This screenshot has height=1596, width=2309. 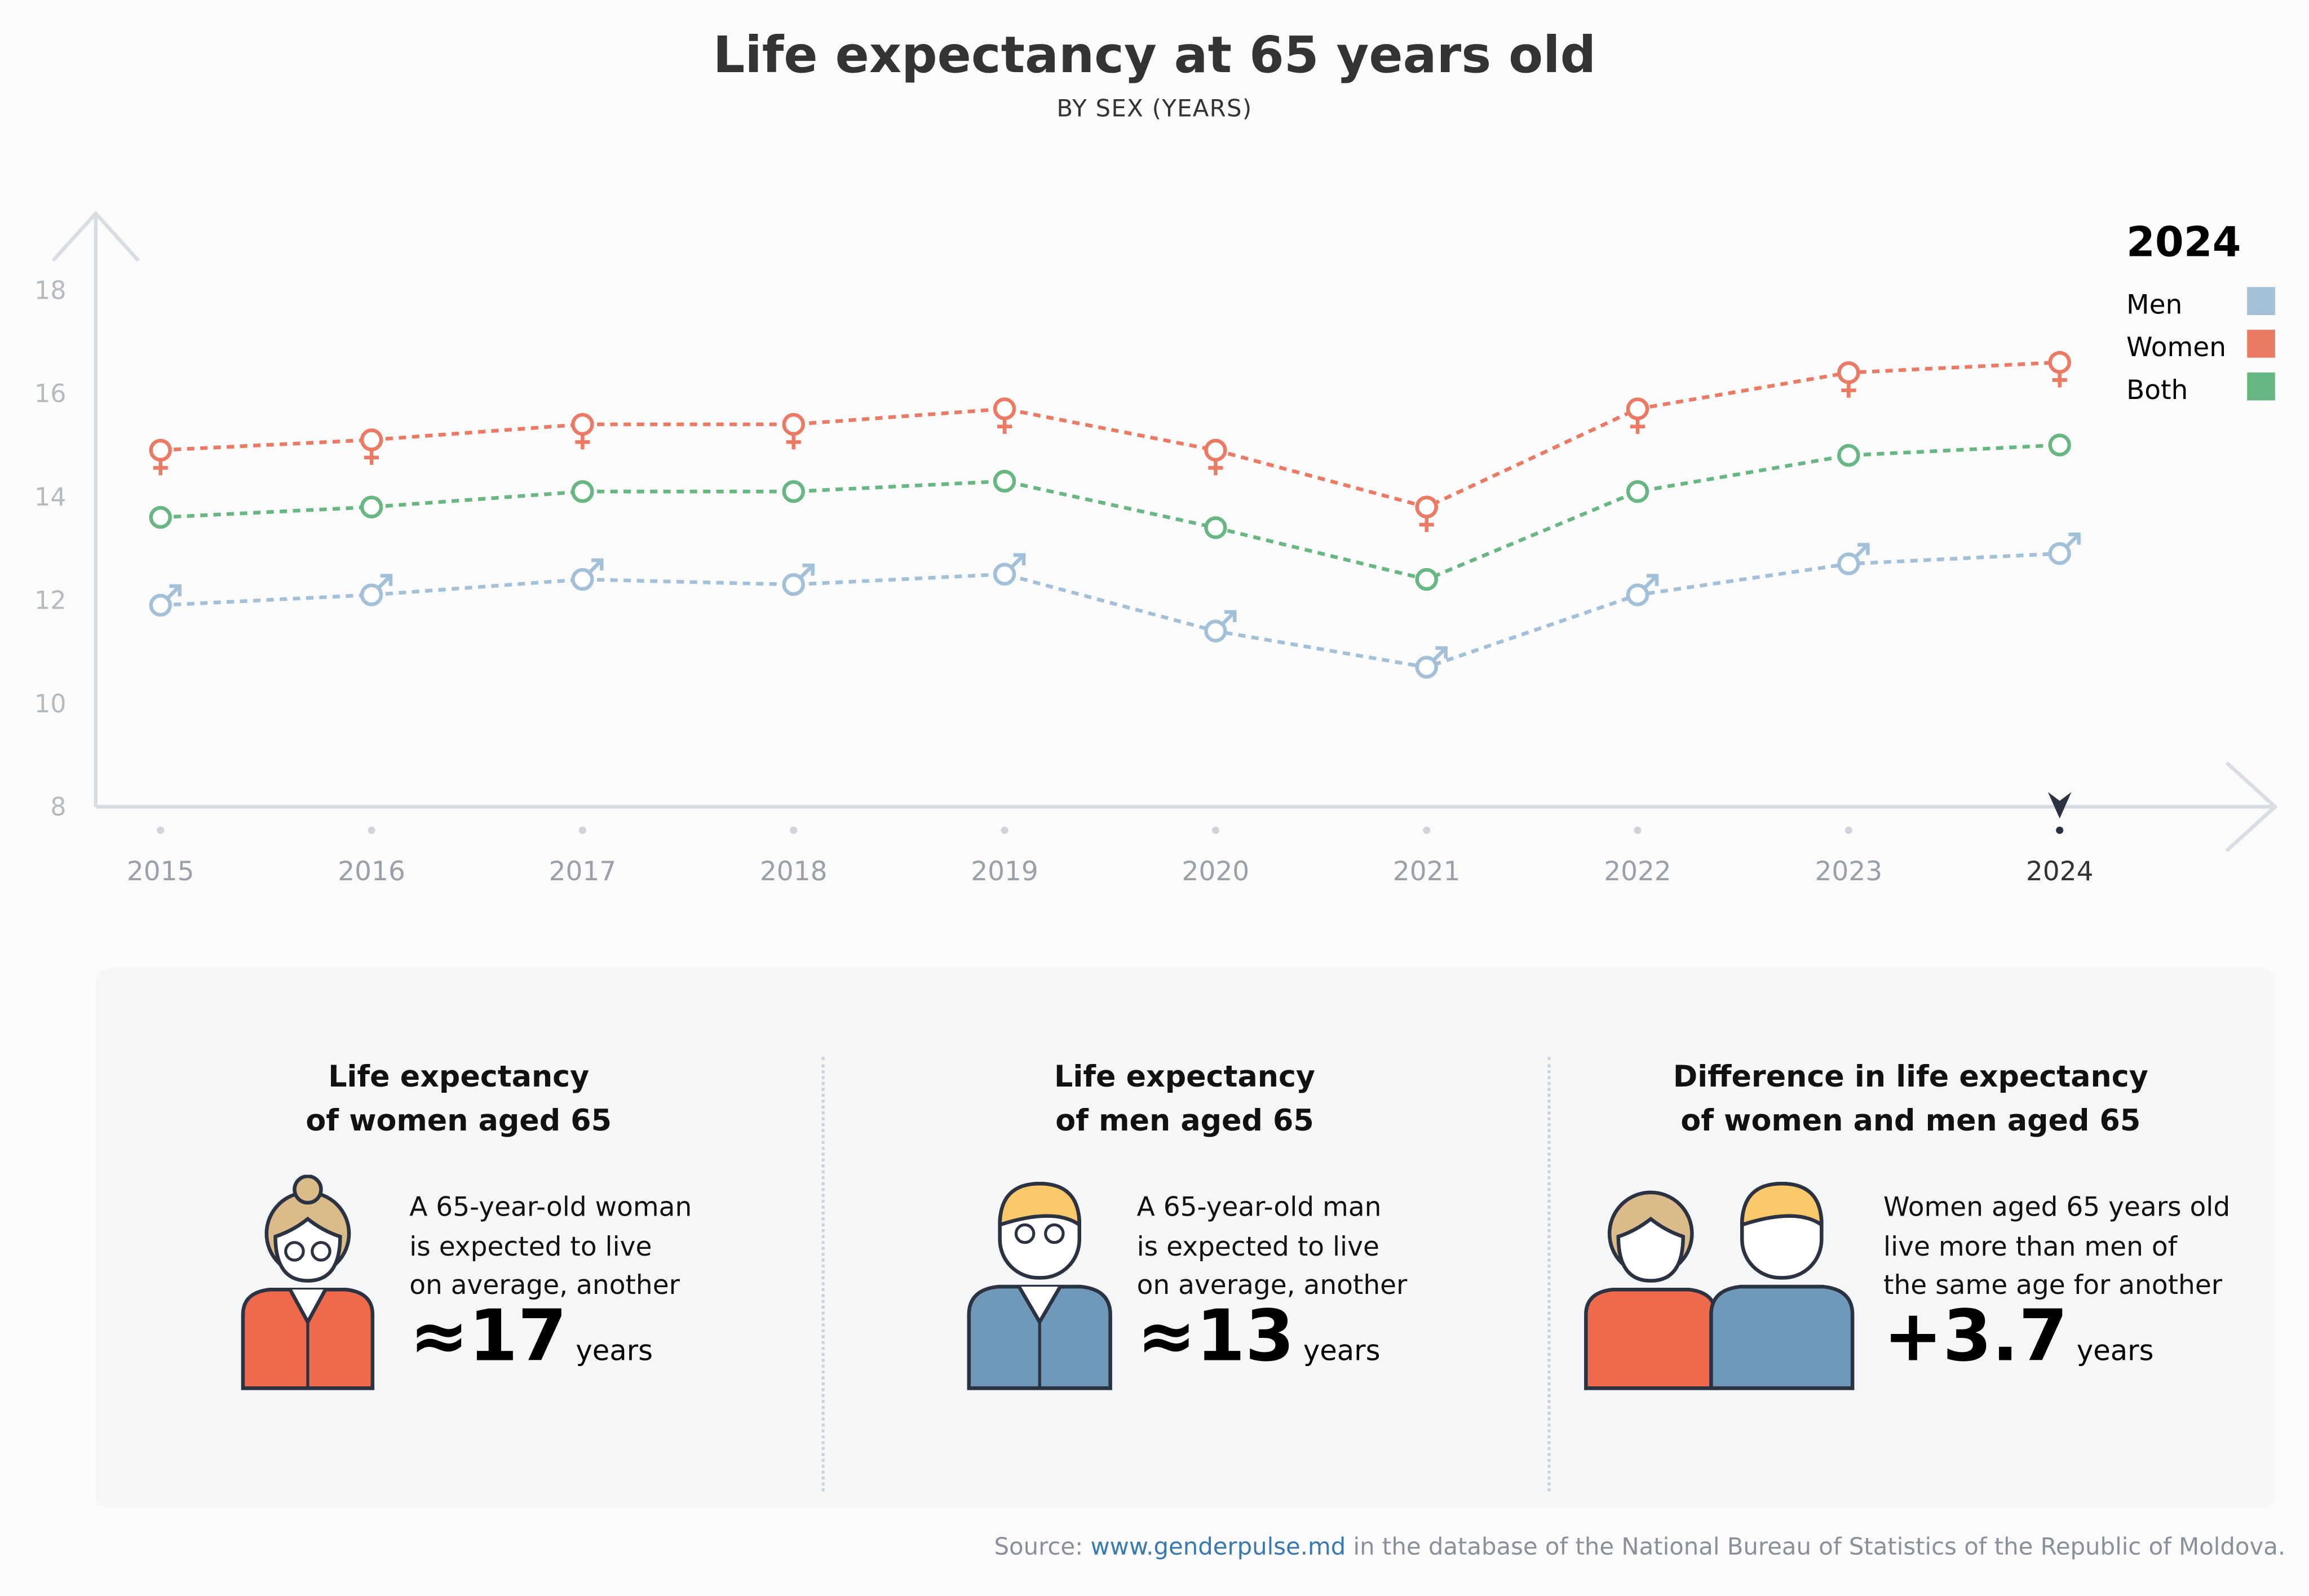 What do you see at coordinates (1257, 1246) in the screenshot?
I see `desc-line: is expected to live` at bounding box center [1257, 1246].